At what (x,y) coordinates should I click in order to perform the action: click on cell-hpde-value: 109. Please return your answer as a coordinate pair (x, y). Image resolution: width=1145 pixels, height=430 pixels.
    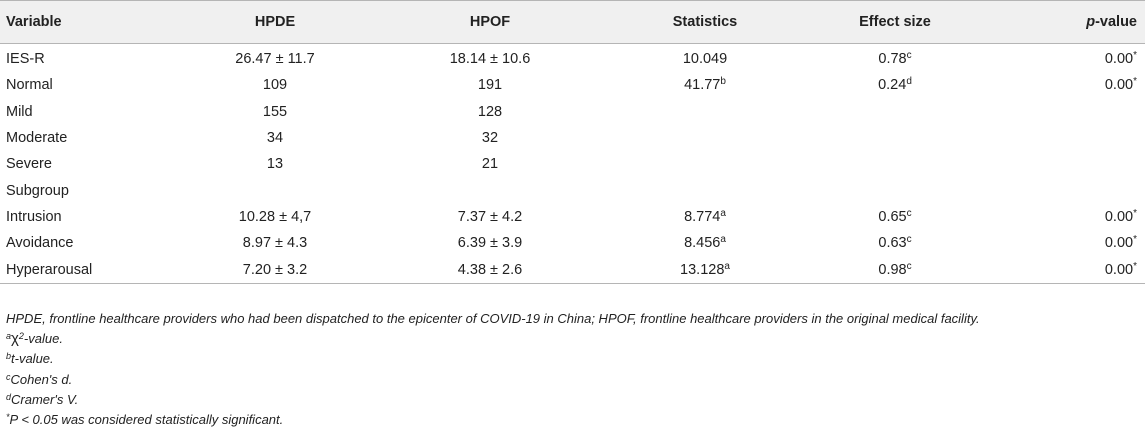
    Looking at the image, I should click on (275, 85).